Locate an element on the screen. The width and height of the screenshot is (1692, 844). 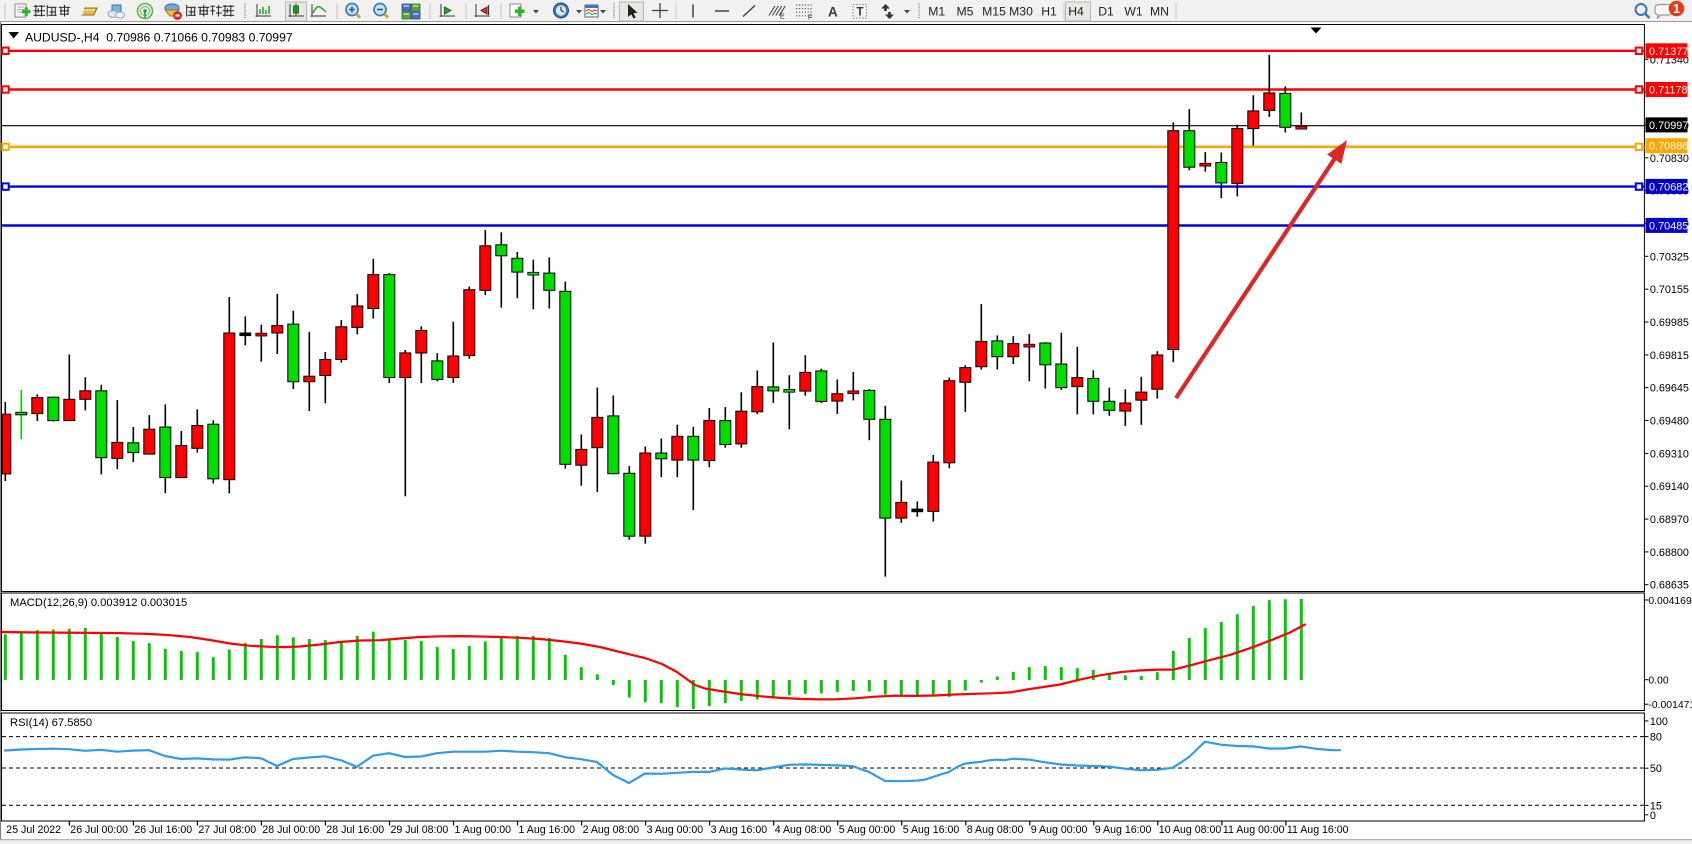
svg-text: 4 Aug 08:00 is located at coordinates (803, 830).